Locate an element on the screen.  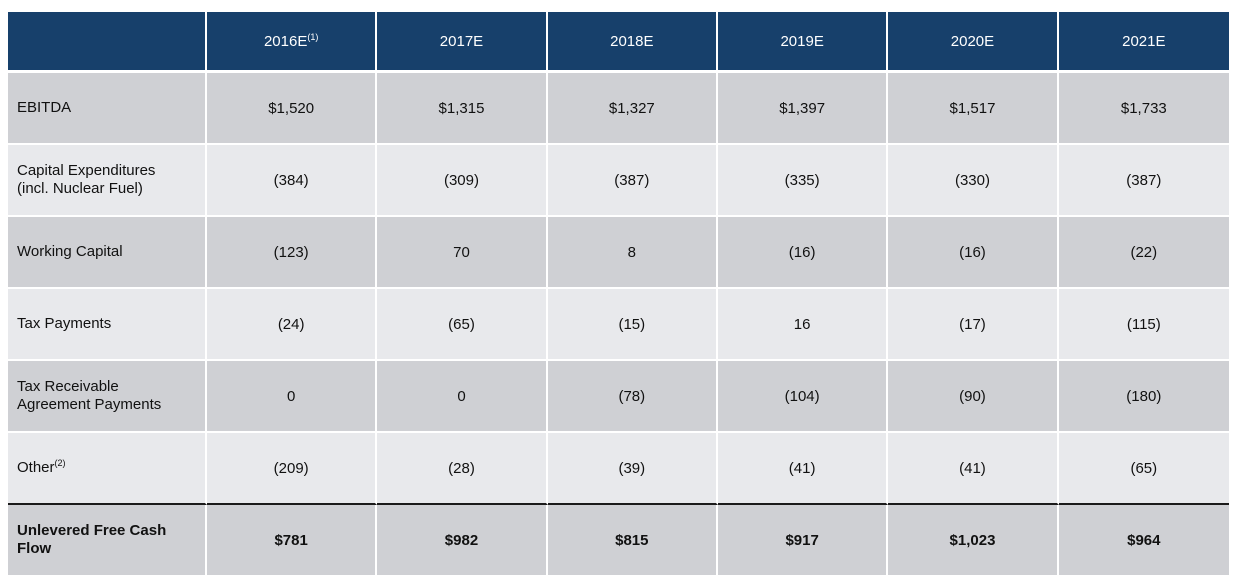
table-cell: 16 is located at coordinates (803, 325).